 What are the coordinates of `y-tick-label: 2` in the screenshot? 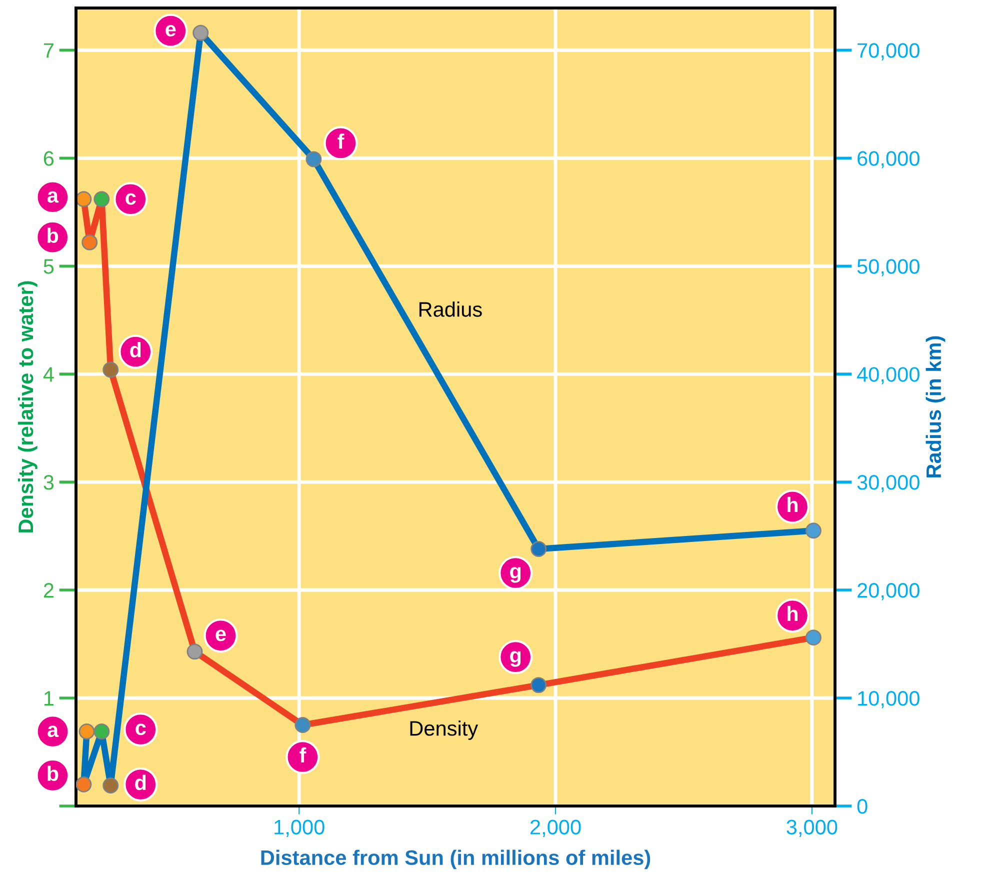 It's located at (49, 590).